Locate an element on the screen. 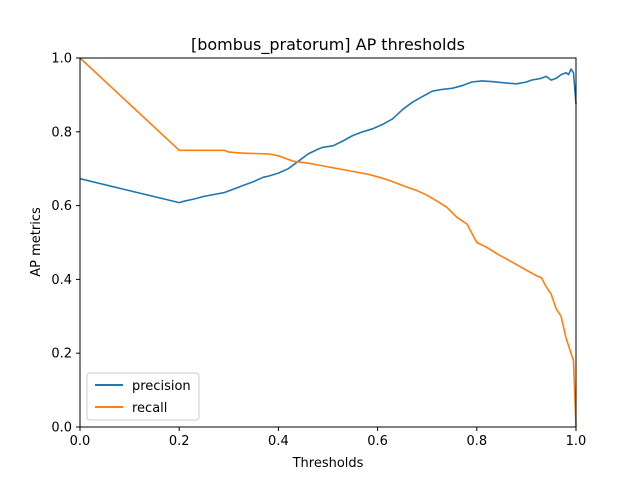 Image resolution: width=640 pixels, height=480 pixels. x-tick-label: 0.2 is located at coordinates (179, 441).